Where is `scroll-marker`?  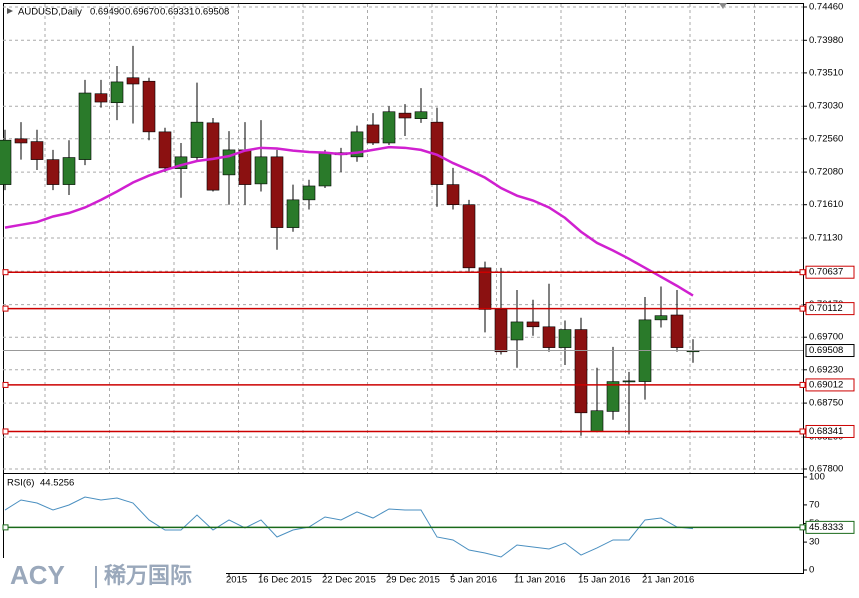
scroll-marker is located at coordinates (723, 6).